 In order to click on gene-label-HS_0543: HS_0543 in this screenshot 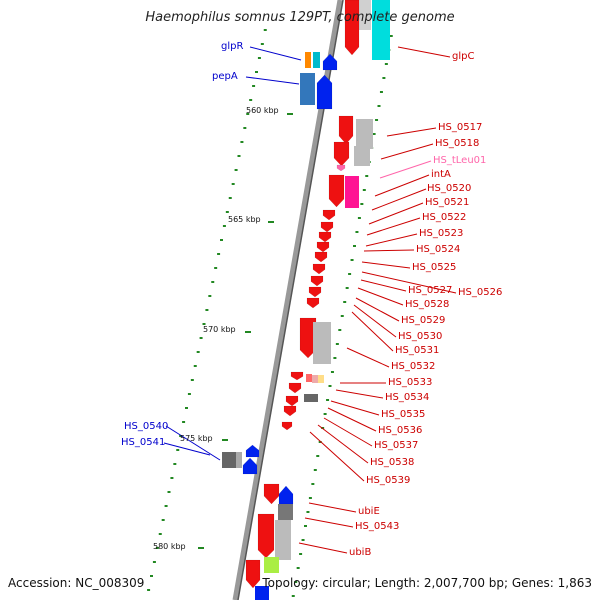, I will do `click(377, 526)`.